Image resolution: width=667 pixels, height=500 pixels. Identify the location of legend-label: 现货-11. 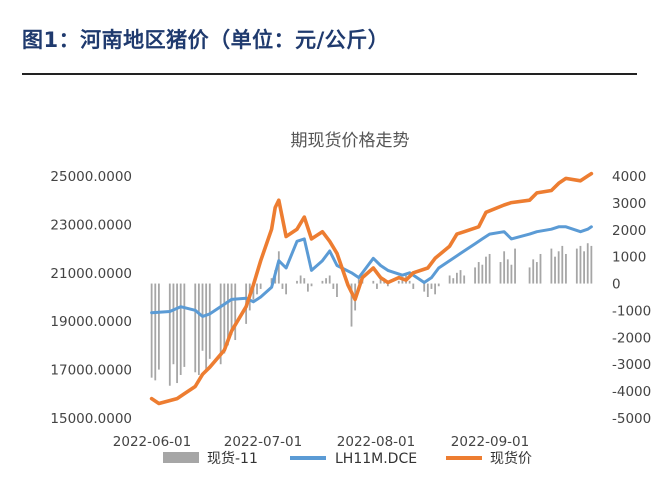
(232, 458).